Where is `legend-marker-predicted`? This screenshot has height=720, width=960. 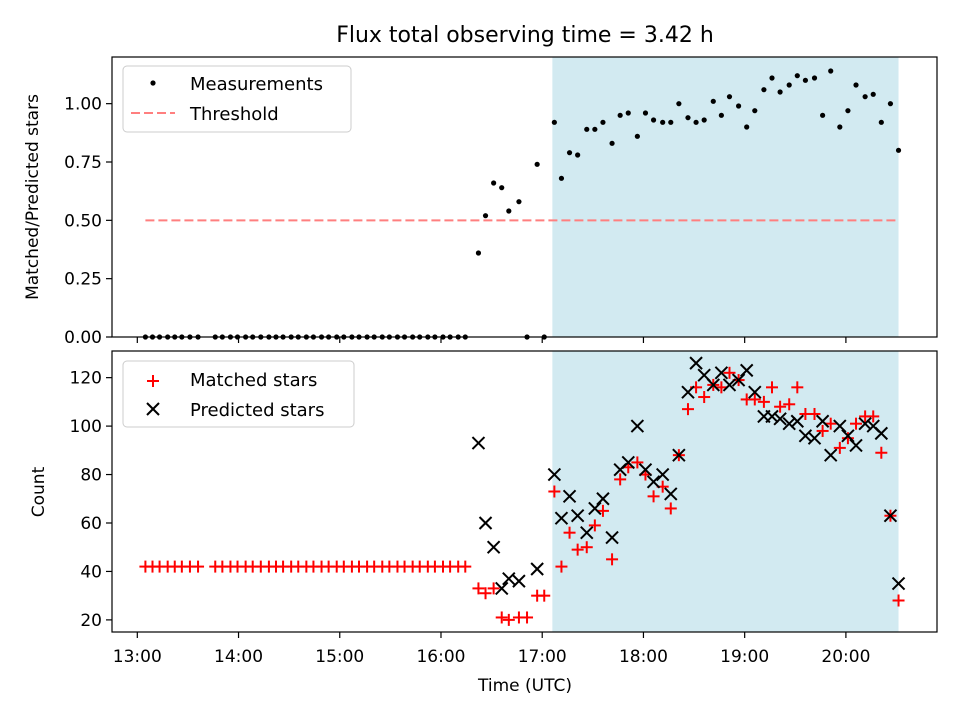 legend-marker-predicted is located at coordinates (153, 409).